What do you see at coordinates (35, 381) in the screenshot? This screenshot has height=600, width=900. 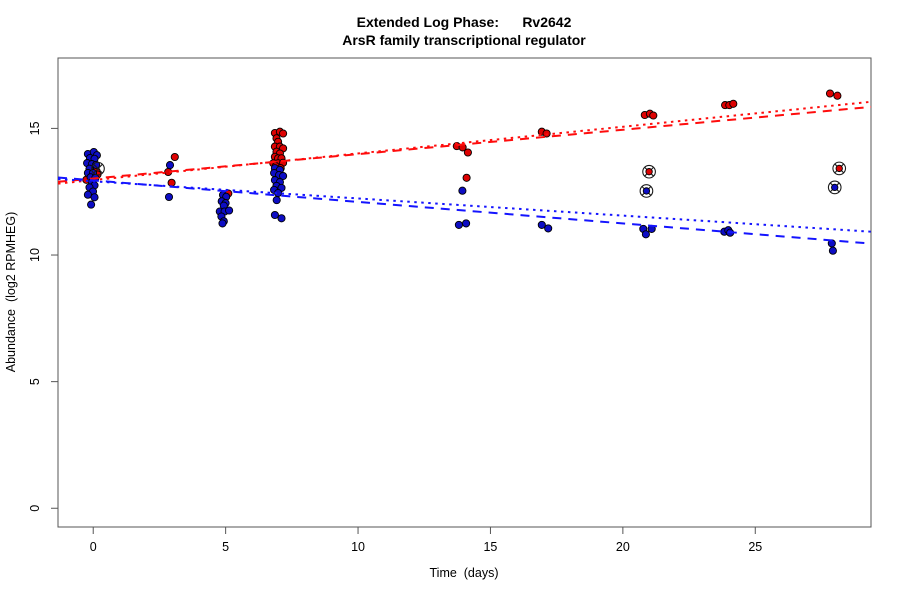 I see `y-tick-label: 5` at bounding box center [35, 381].